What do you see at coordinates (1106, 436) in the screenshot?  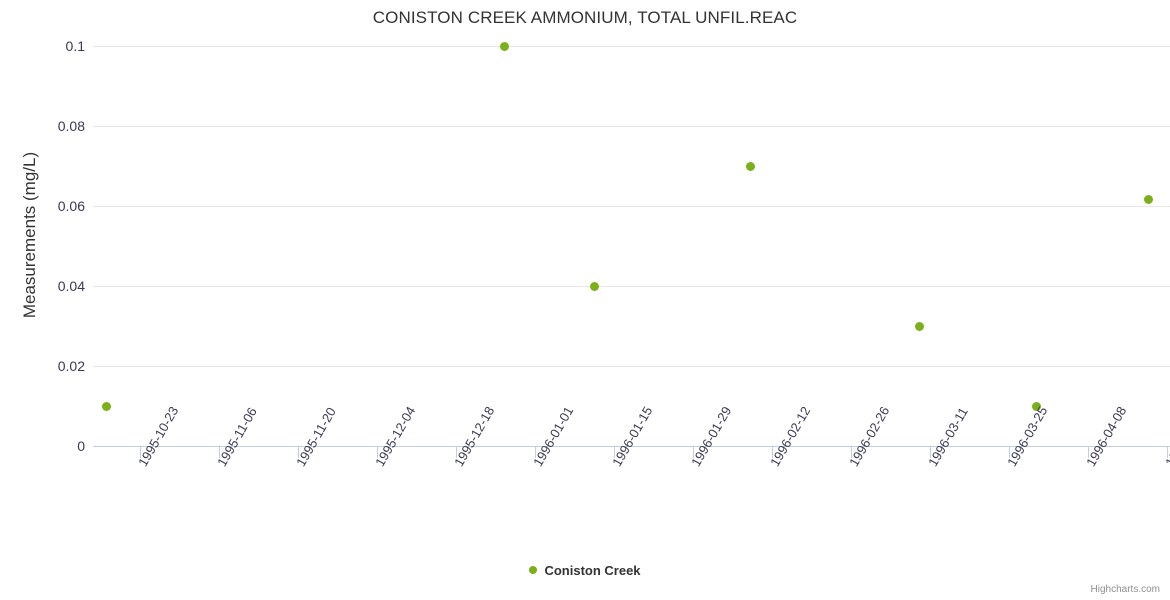 I see `x-axis-tick-label: 1996-04-08` at bounding box center [1106, 436].